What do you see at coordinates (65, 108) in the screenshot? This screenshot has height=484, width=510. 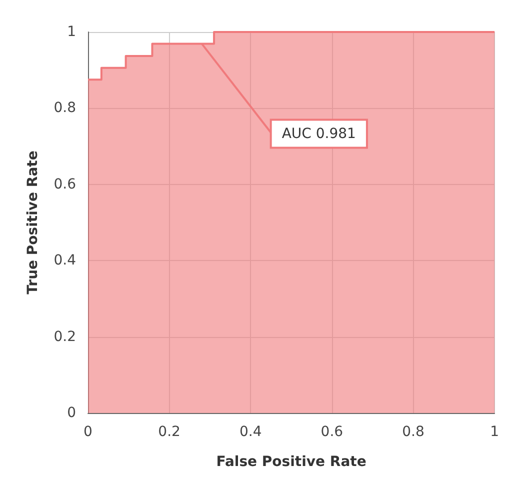 I see `y-tick-label: 0.8` at bounding box center [65, 108].